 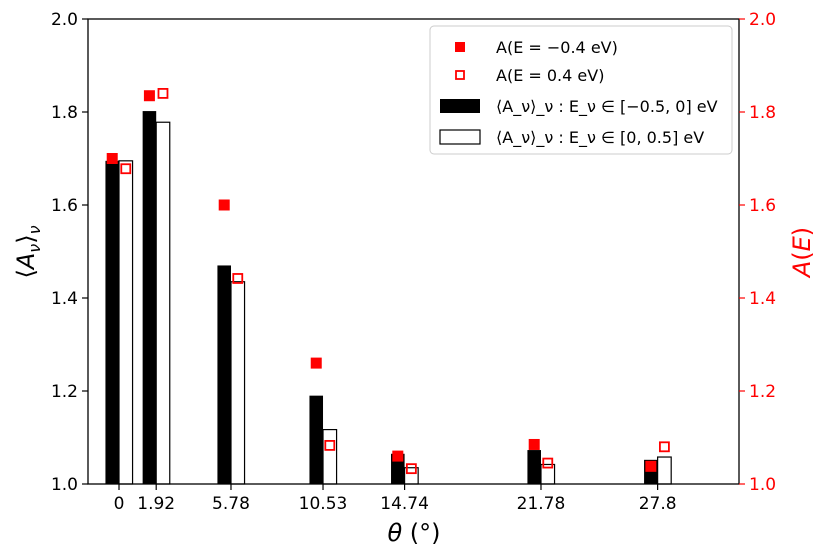 What do you see at coordinates (64, 299) in the screenshot?
I see `y-tick-label-left: 1.4` at bounding box center [64, 299].